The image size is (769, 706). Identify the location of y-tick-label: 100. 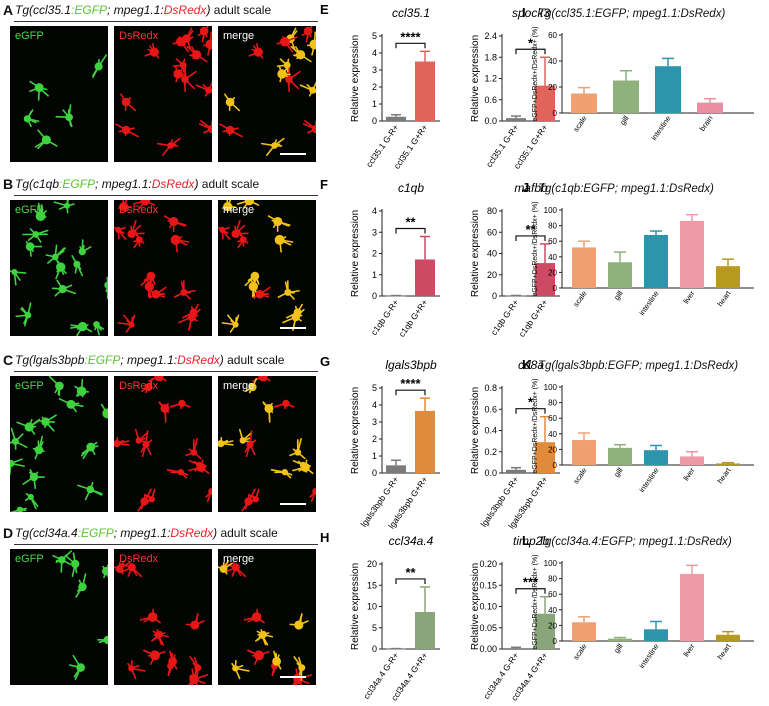
(551, 210).